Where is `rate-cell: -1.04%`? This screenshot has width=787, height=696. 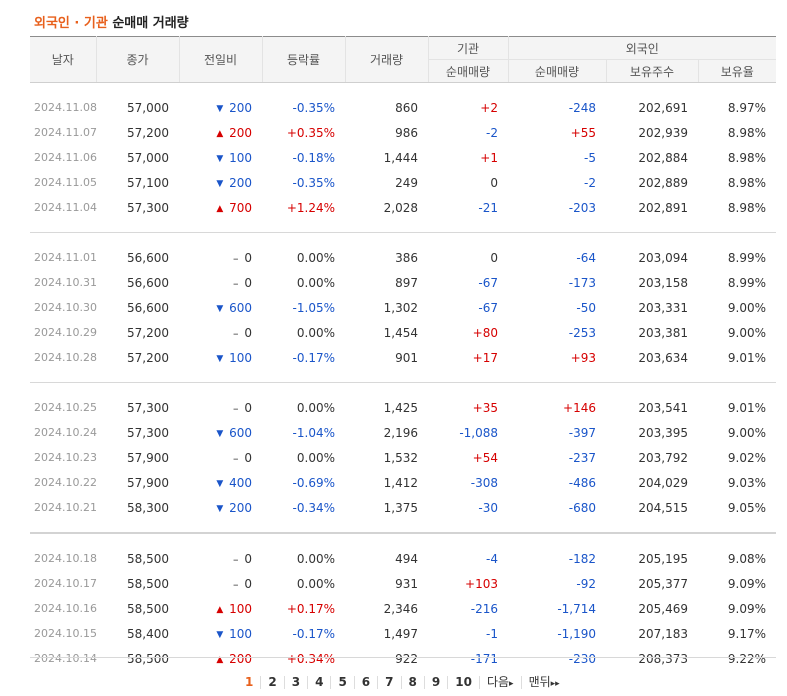
rate-cell: -1.04% is located at coordinates (313, 432).